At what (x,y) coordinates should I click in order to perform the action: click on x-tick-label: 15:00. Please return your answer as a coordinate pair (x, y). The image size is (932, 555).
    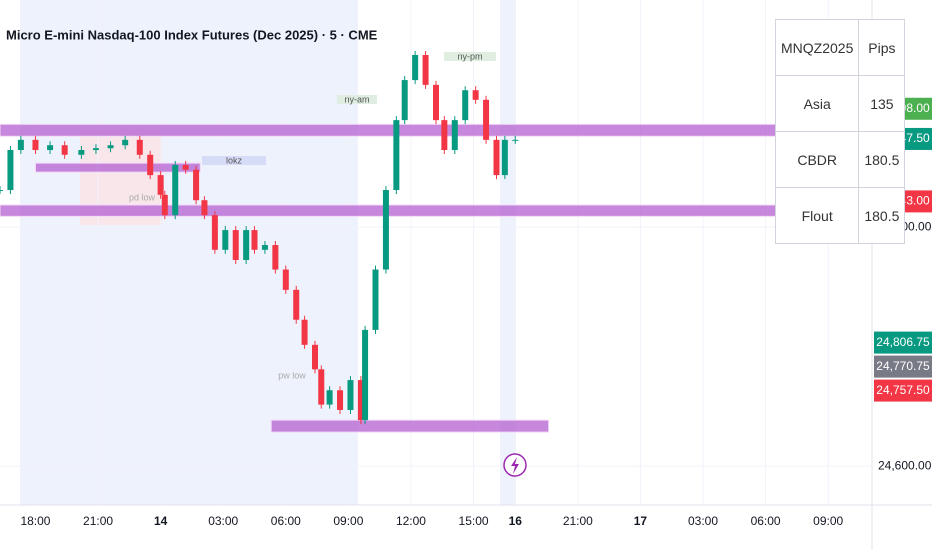
    Looking at the image, I should click on (474, 521).